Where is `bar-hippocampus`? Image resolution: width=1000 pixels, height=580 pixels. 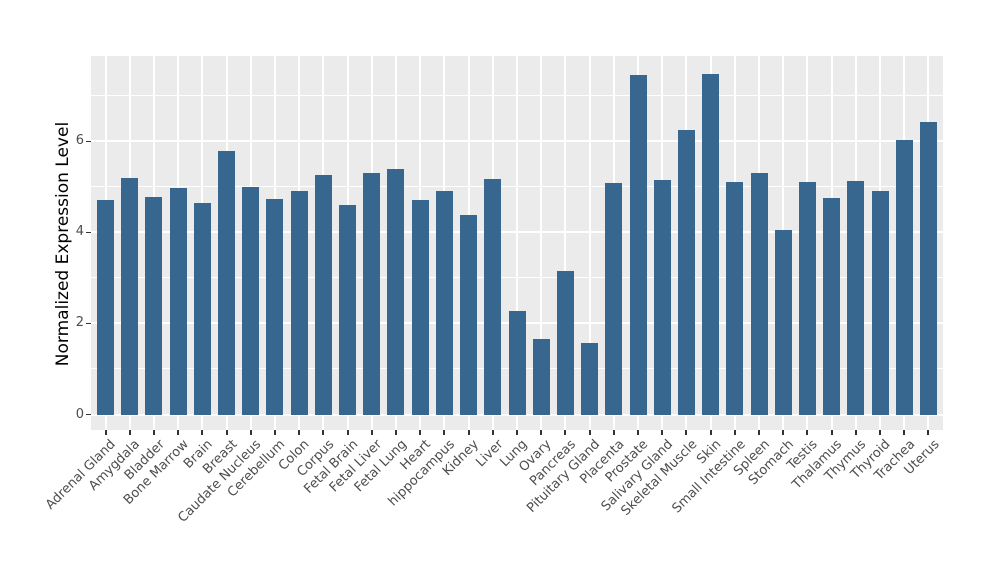
bar-hippocampus is located at coordinates (444, 302).